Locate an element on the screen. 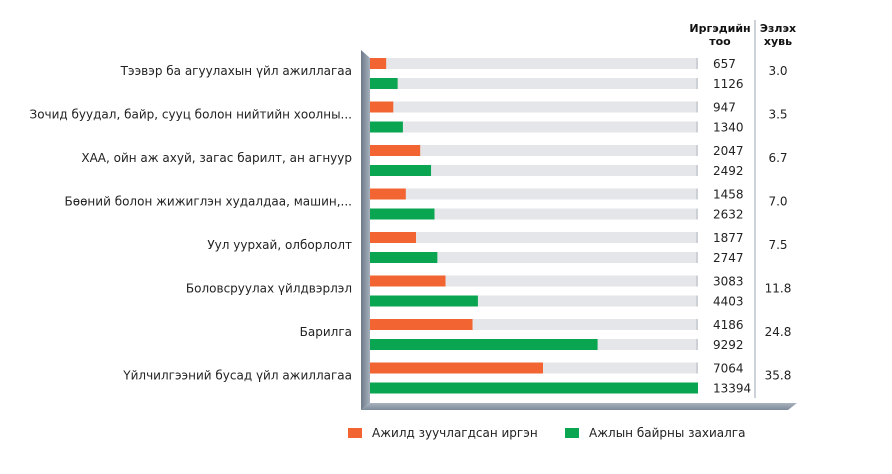 The height and width of the screenshot is (474, 892). value-label-manufacturing-orders: 4403 is located at coordinates (728, 302).